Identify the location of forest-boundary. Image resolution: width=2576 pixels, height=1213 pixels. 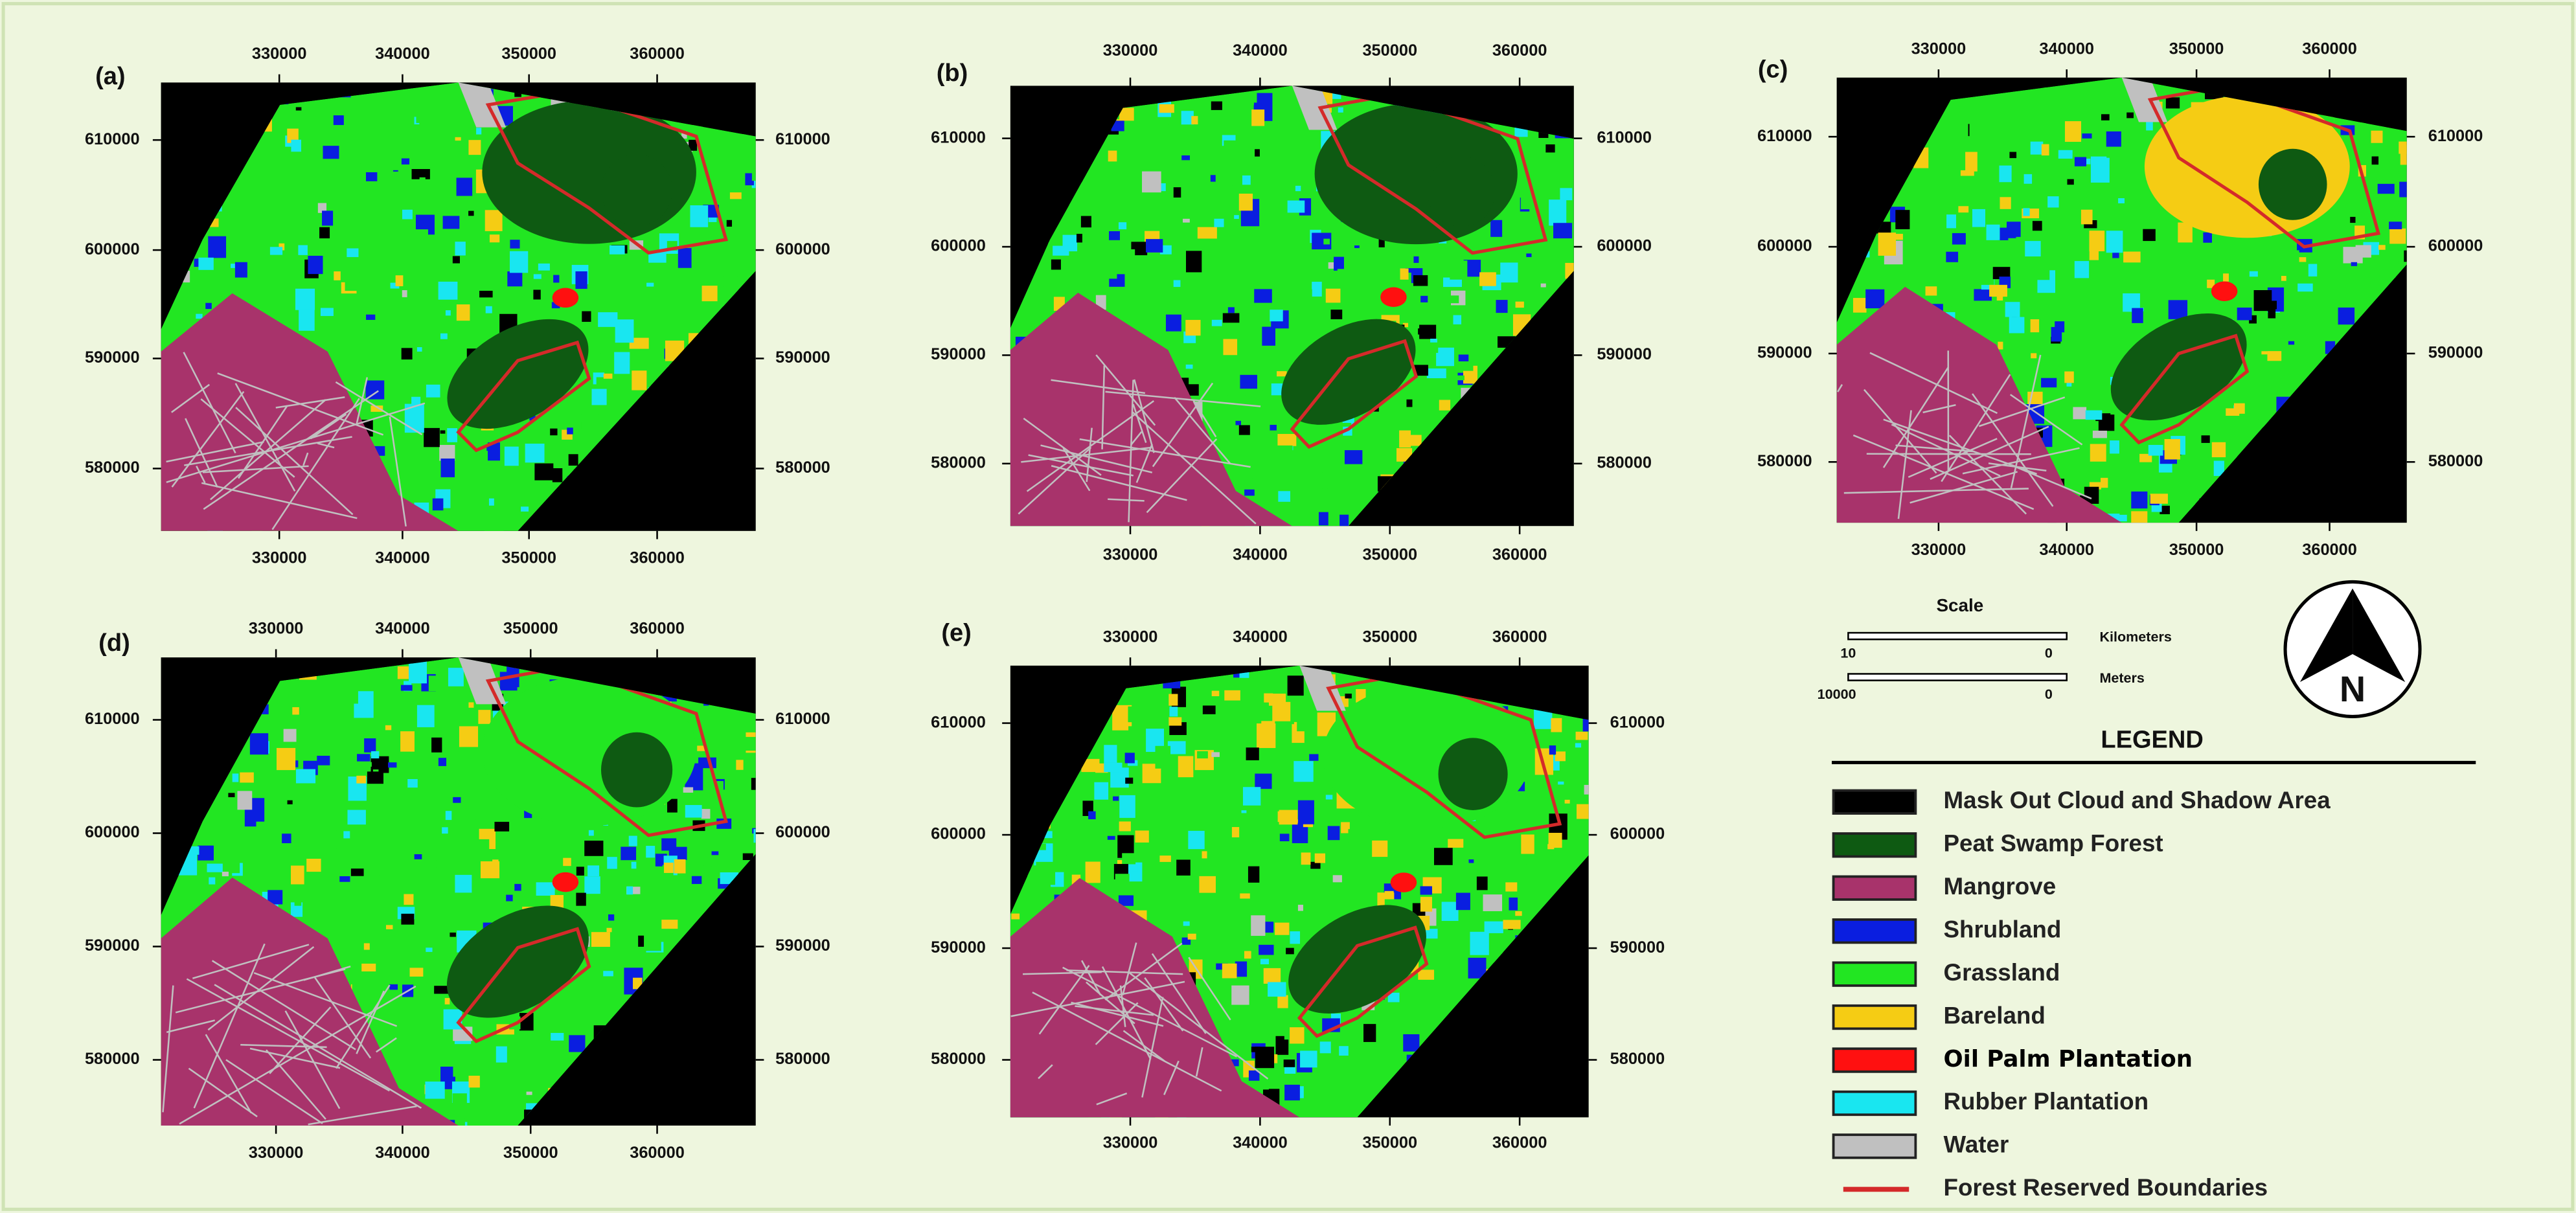
(524, 396).